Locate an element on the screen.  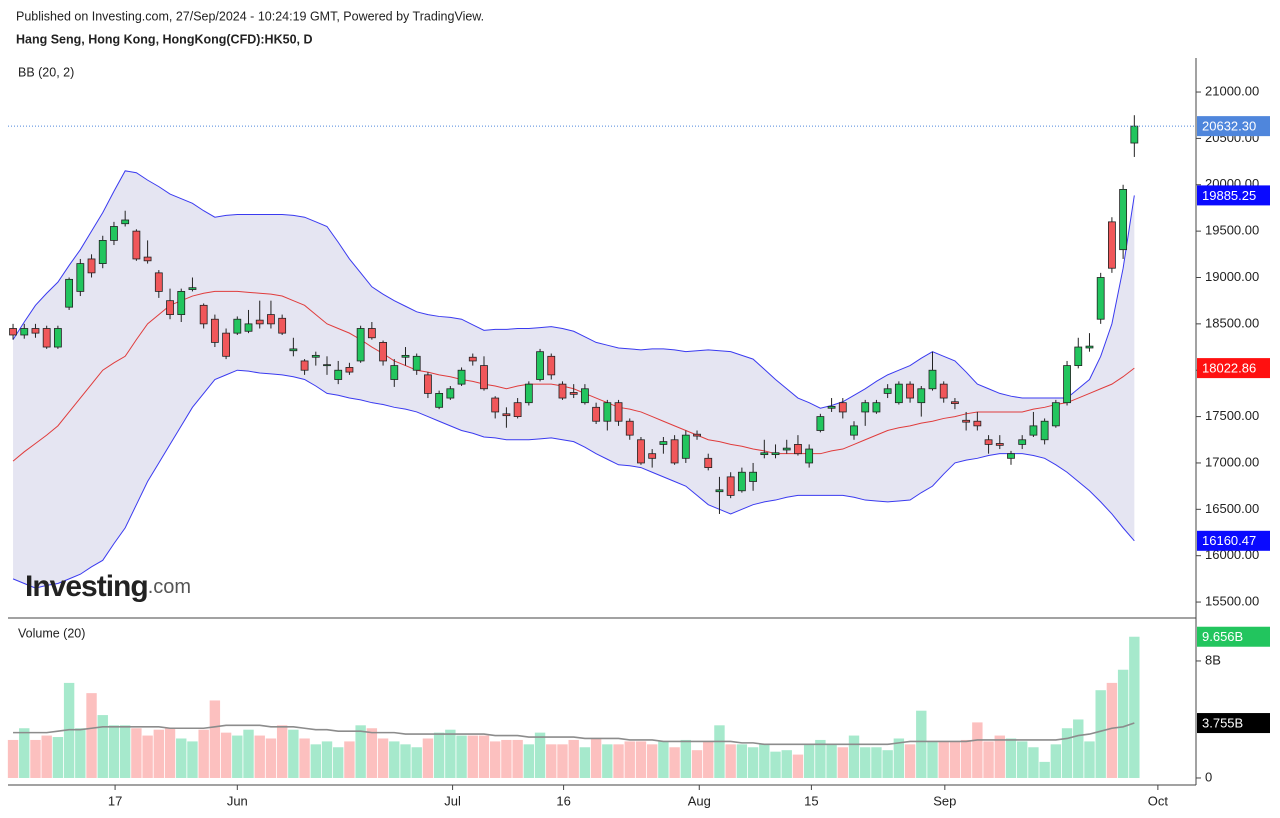
y-tick-label: 16000.00 is located at coordinates (1232, 554).